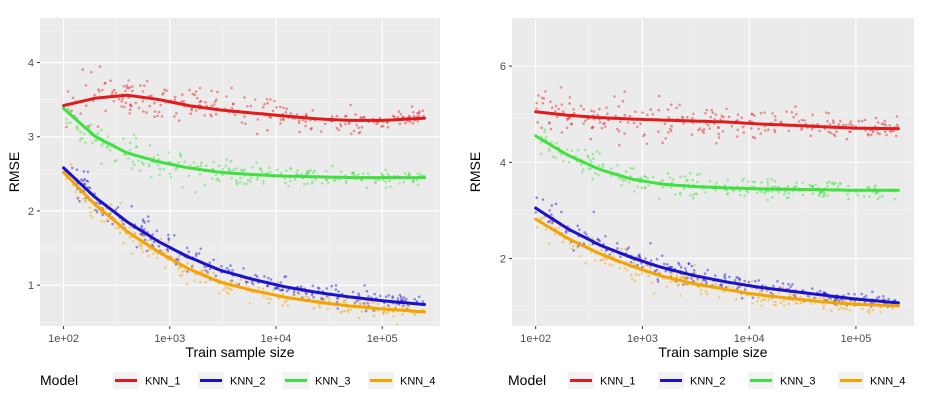 The width and height of the screenshot is (930, 417). What do you see at coordinates (247, 382) in the screenshot?
I see `legend-label-KNN_2: KNN_2` at bounding box center [247, 382].